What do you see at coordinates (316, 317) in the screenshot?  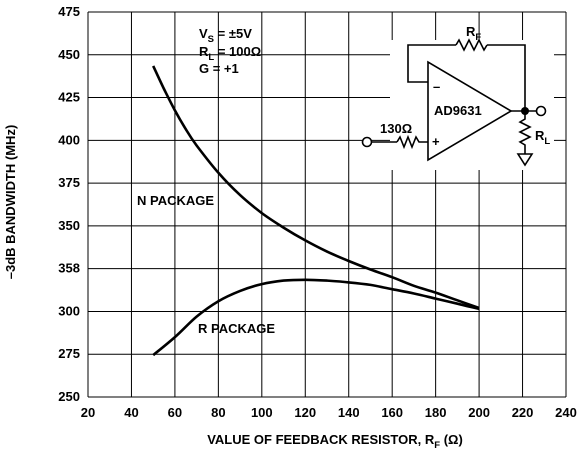 I see `series-line-r-package` at bounding box center [316, 317].